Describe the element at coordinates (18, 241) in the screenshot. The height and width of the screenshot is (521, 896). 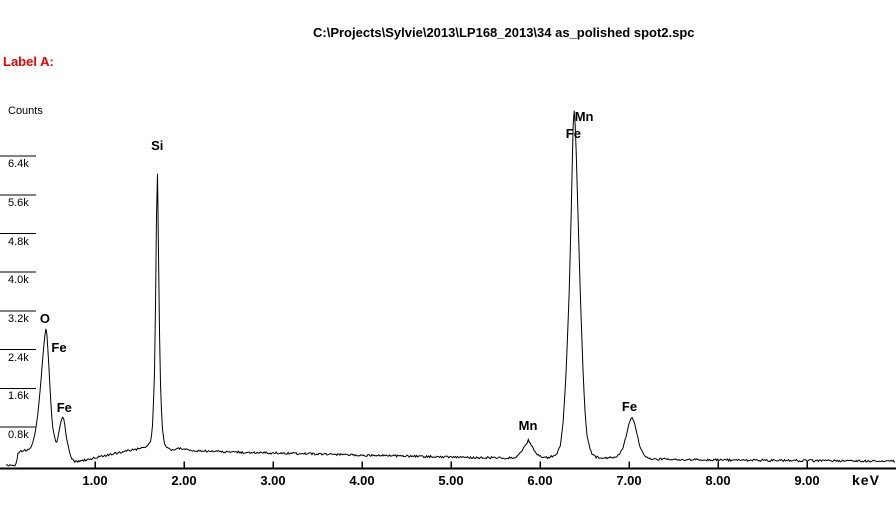
I see `y-tick-label: 4.8k` at that location.